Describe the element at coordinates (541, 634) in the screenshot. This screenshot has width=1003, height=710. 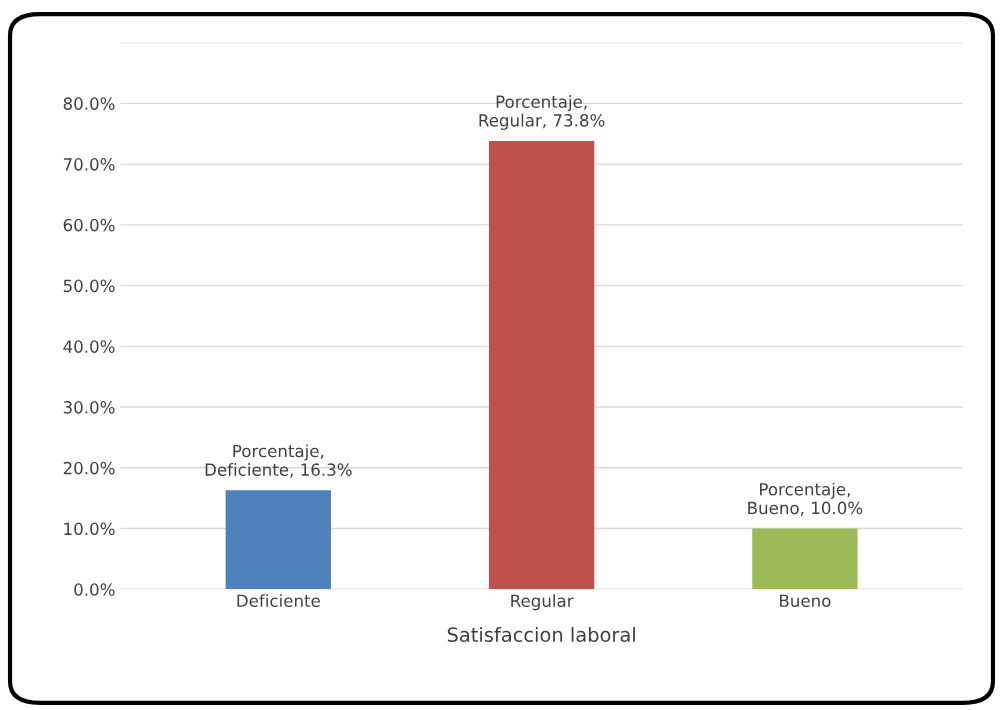
I see `x-axis-title: Satisfaccion laboral` at that location.